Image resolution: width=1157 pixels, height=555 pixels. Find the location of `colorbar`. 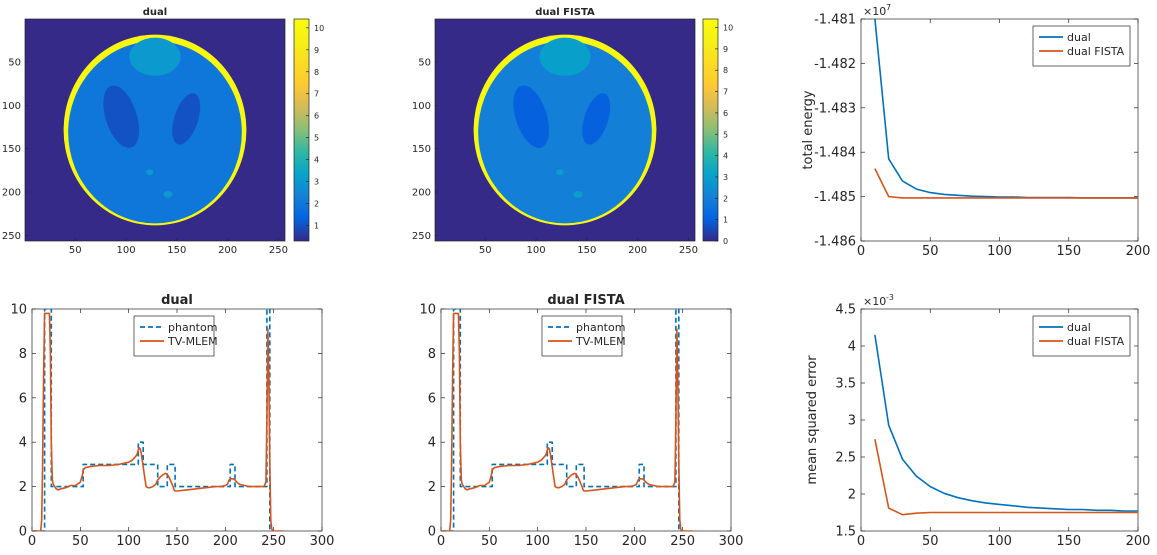

colorbar is located at coordinates (301, 130).